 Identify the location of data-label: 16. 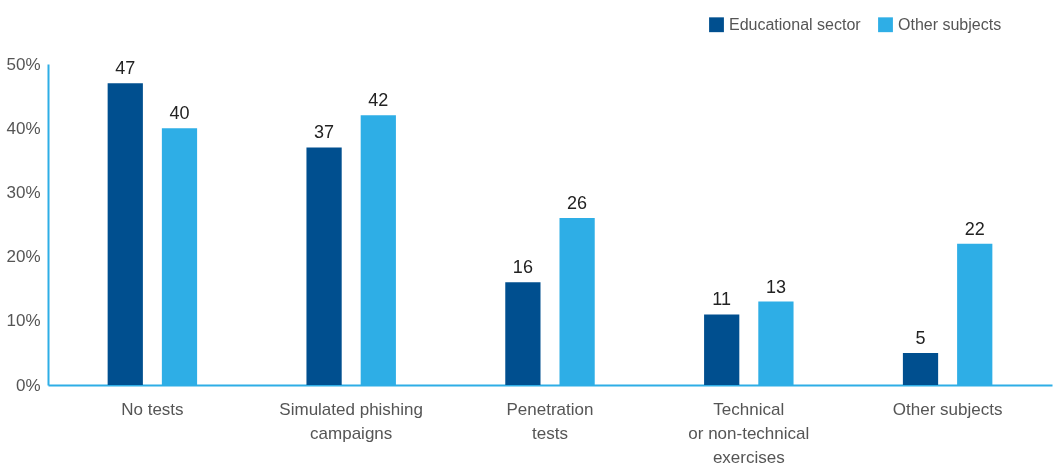
(522, 267).